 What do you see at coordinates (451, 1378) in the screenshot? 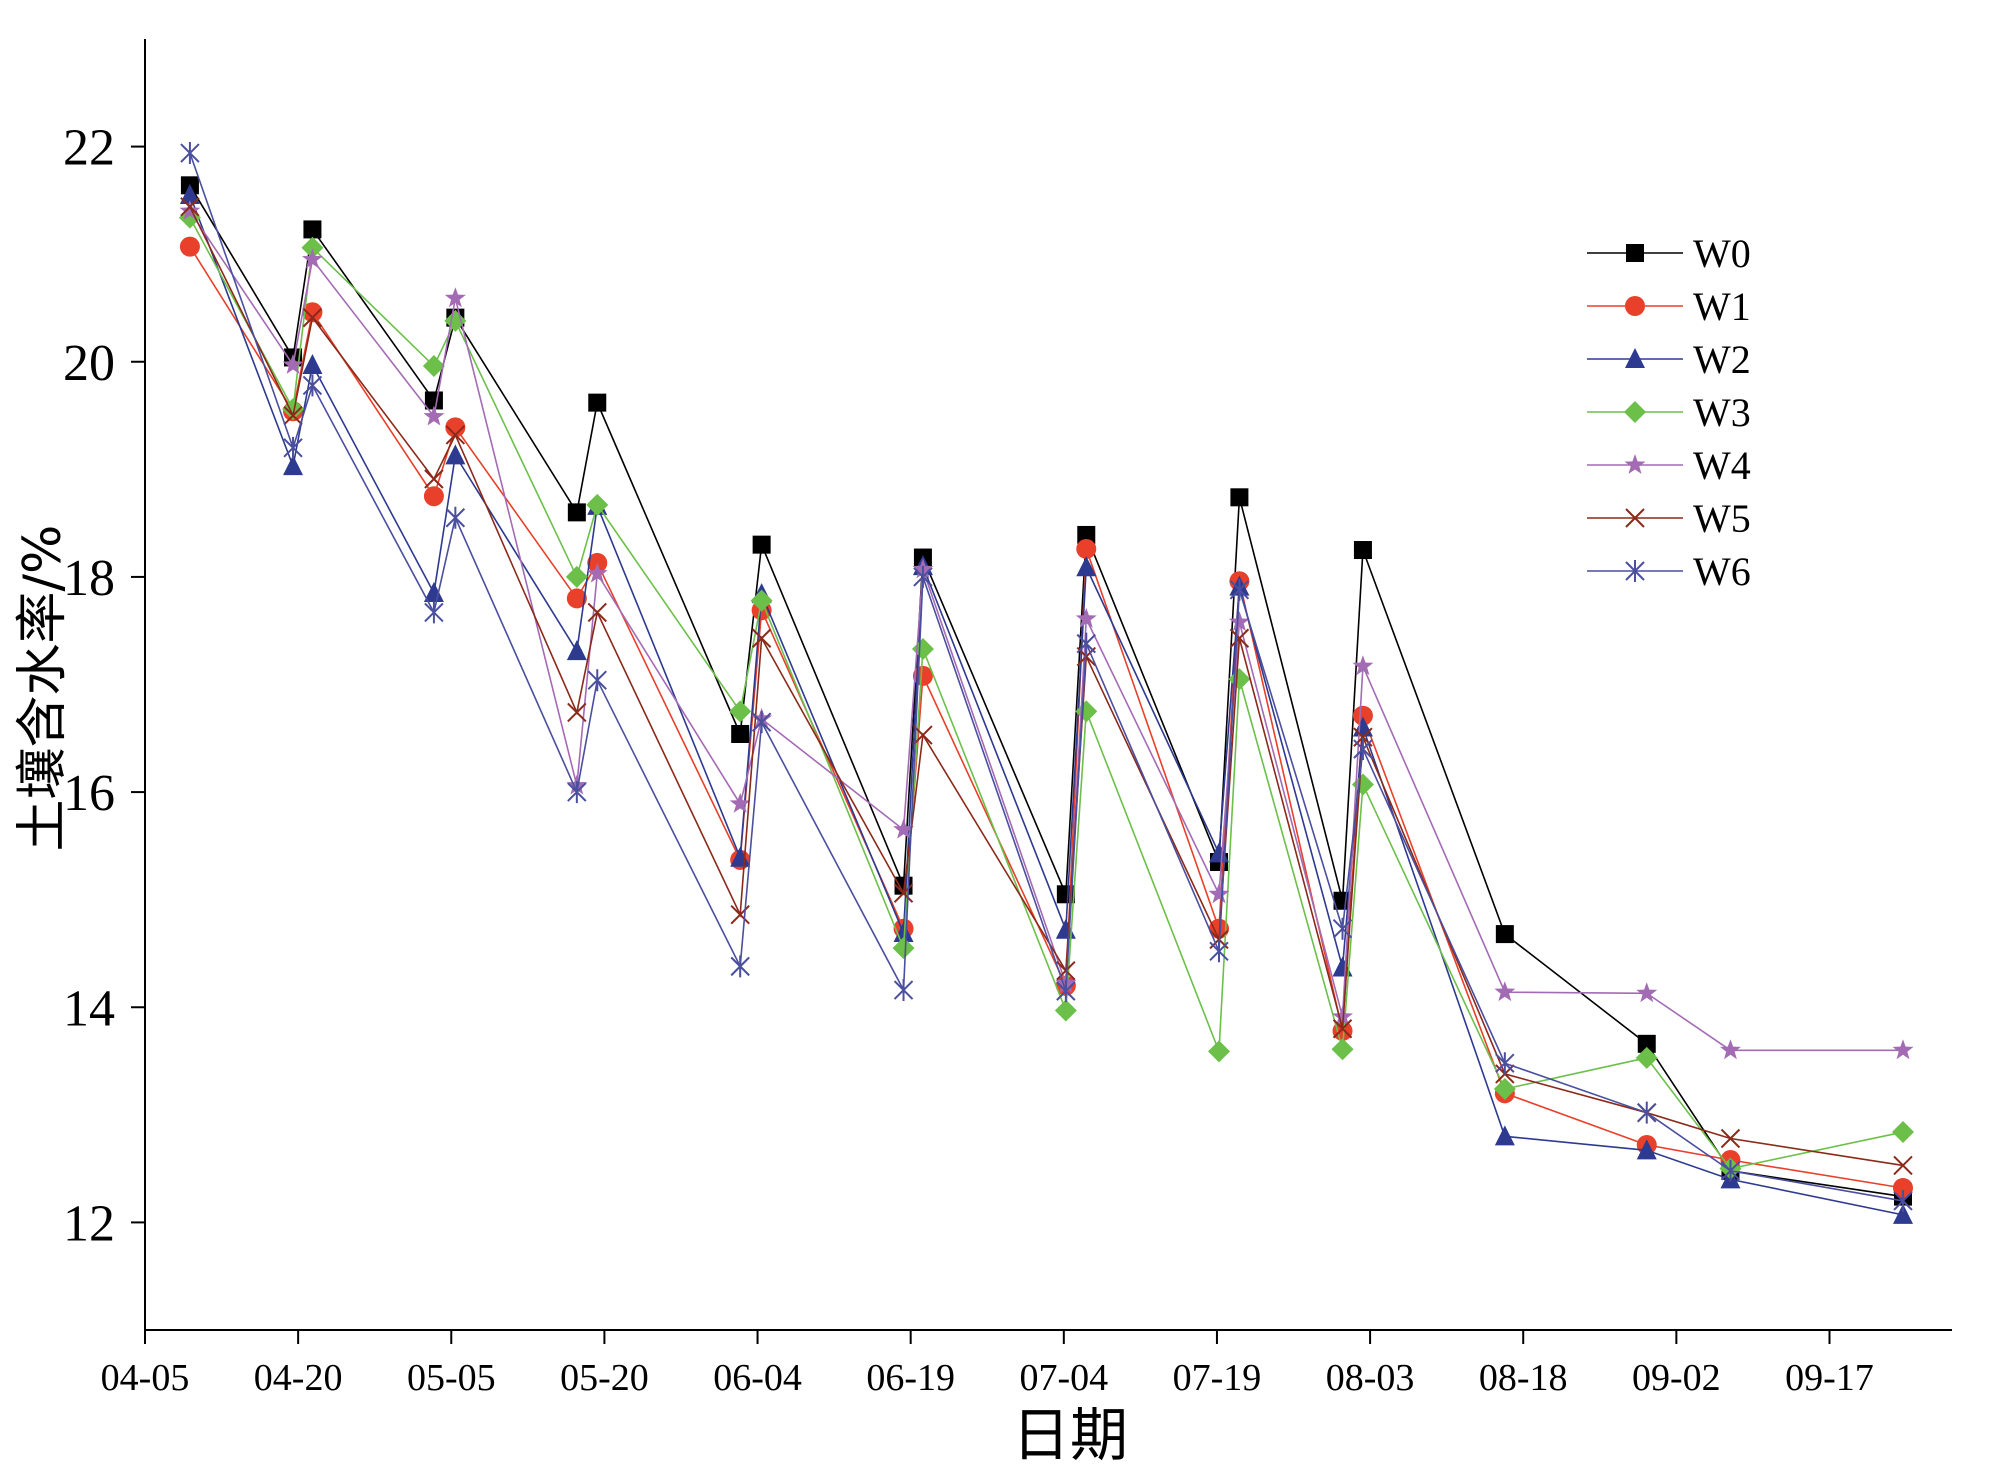
I see `x-tick-label: 05-05` at bounding box center [451, 1378].